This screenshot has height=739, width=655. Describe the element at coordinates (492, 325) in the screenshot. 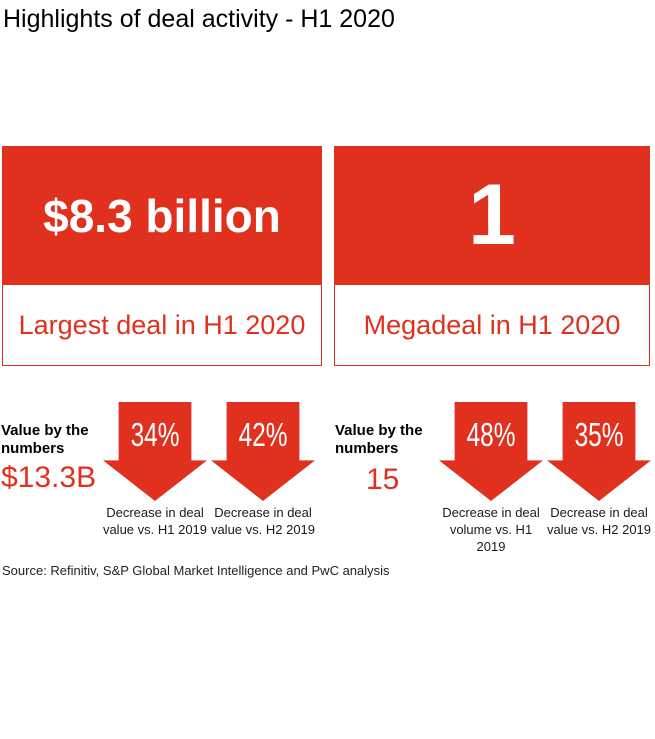

I see `megadeal-label: Megadeal in H1 2020` at that location.